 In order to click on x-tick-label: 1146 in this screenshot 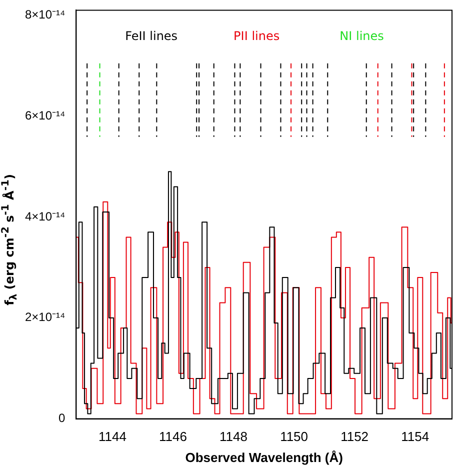, I will do `click(173, 436)`.